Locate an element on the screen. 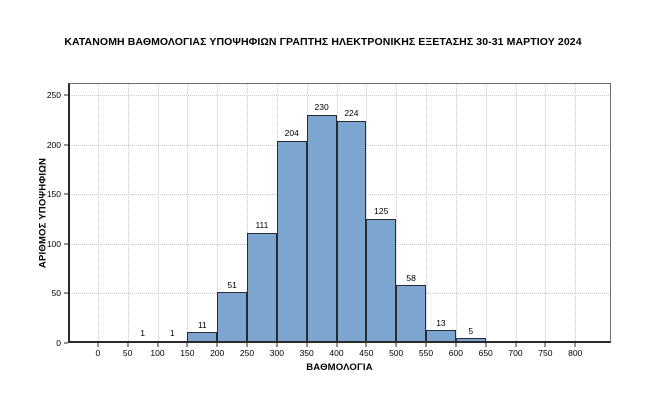 This screenshot has height=410, width=646. bar-value-label: 224 is located at coordinates (351, 113).